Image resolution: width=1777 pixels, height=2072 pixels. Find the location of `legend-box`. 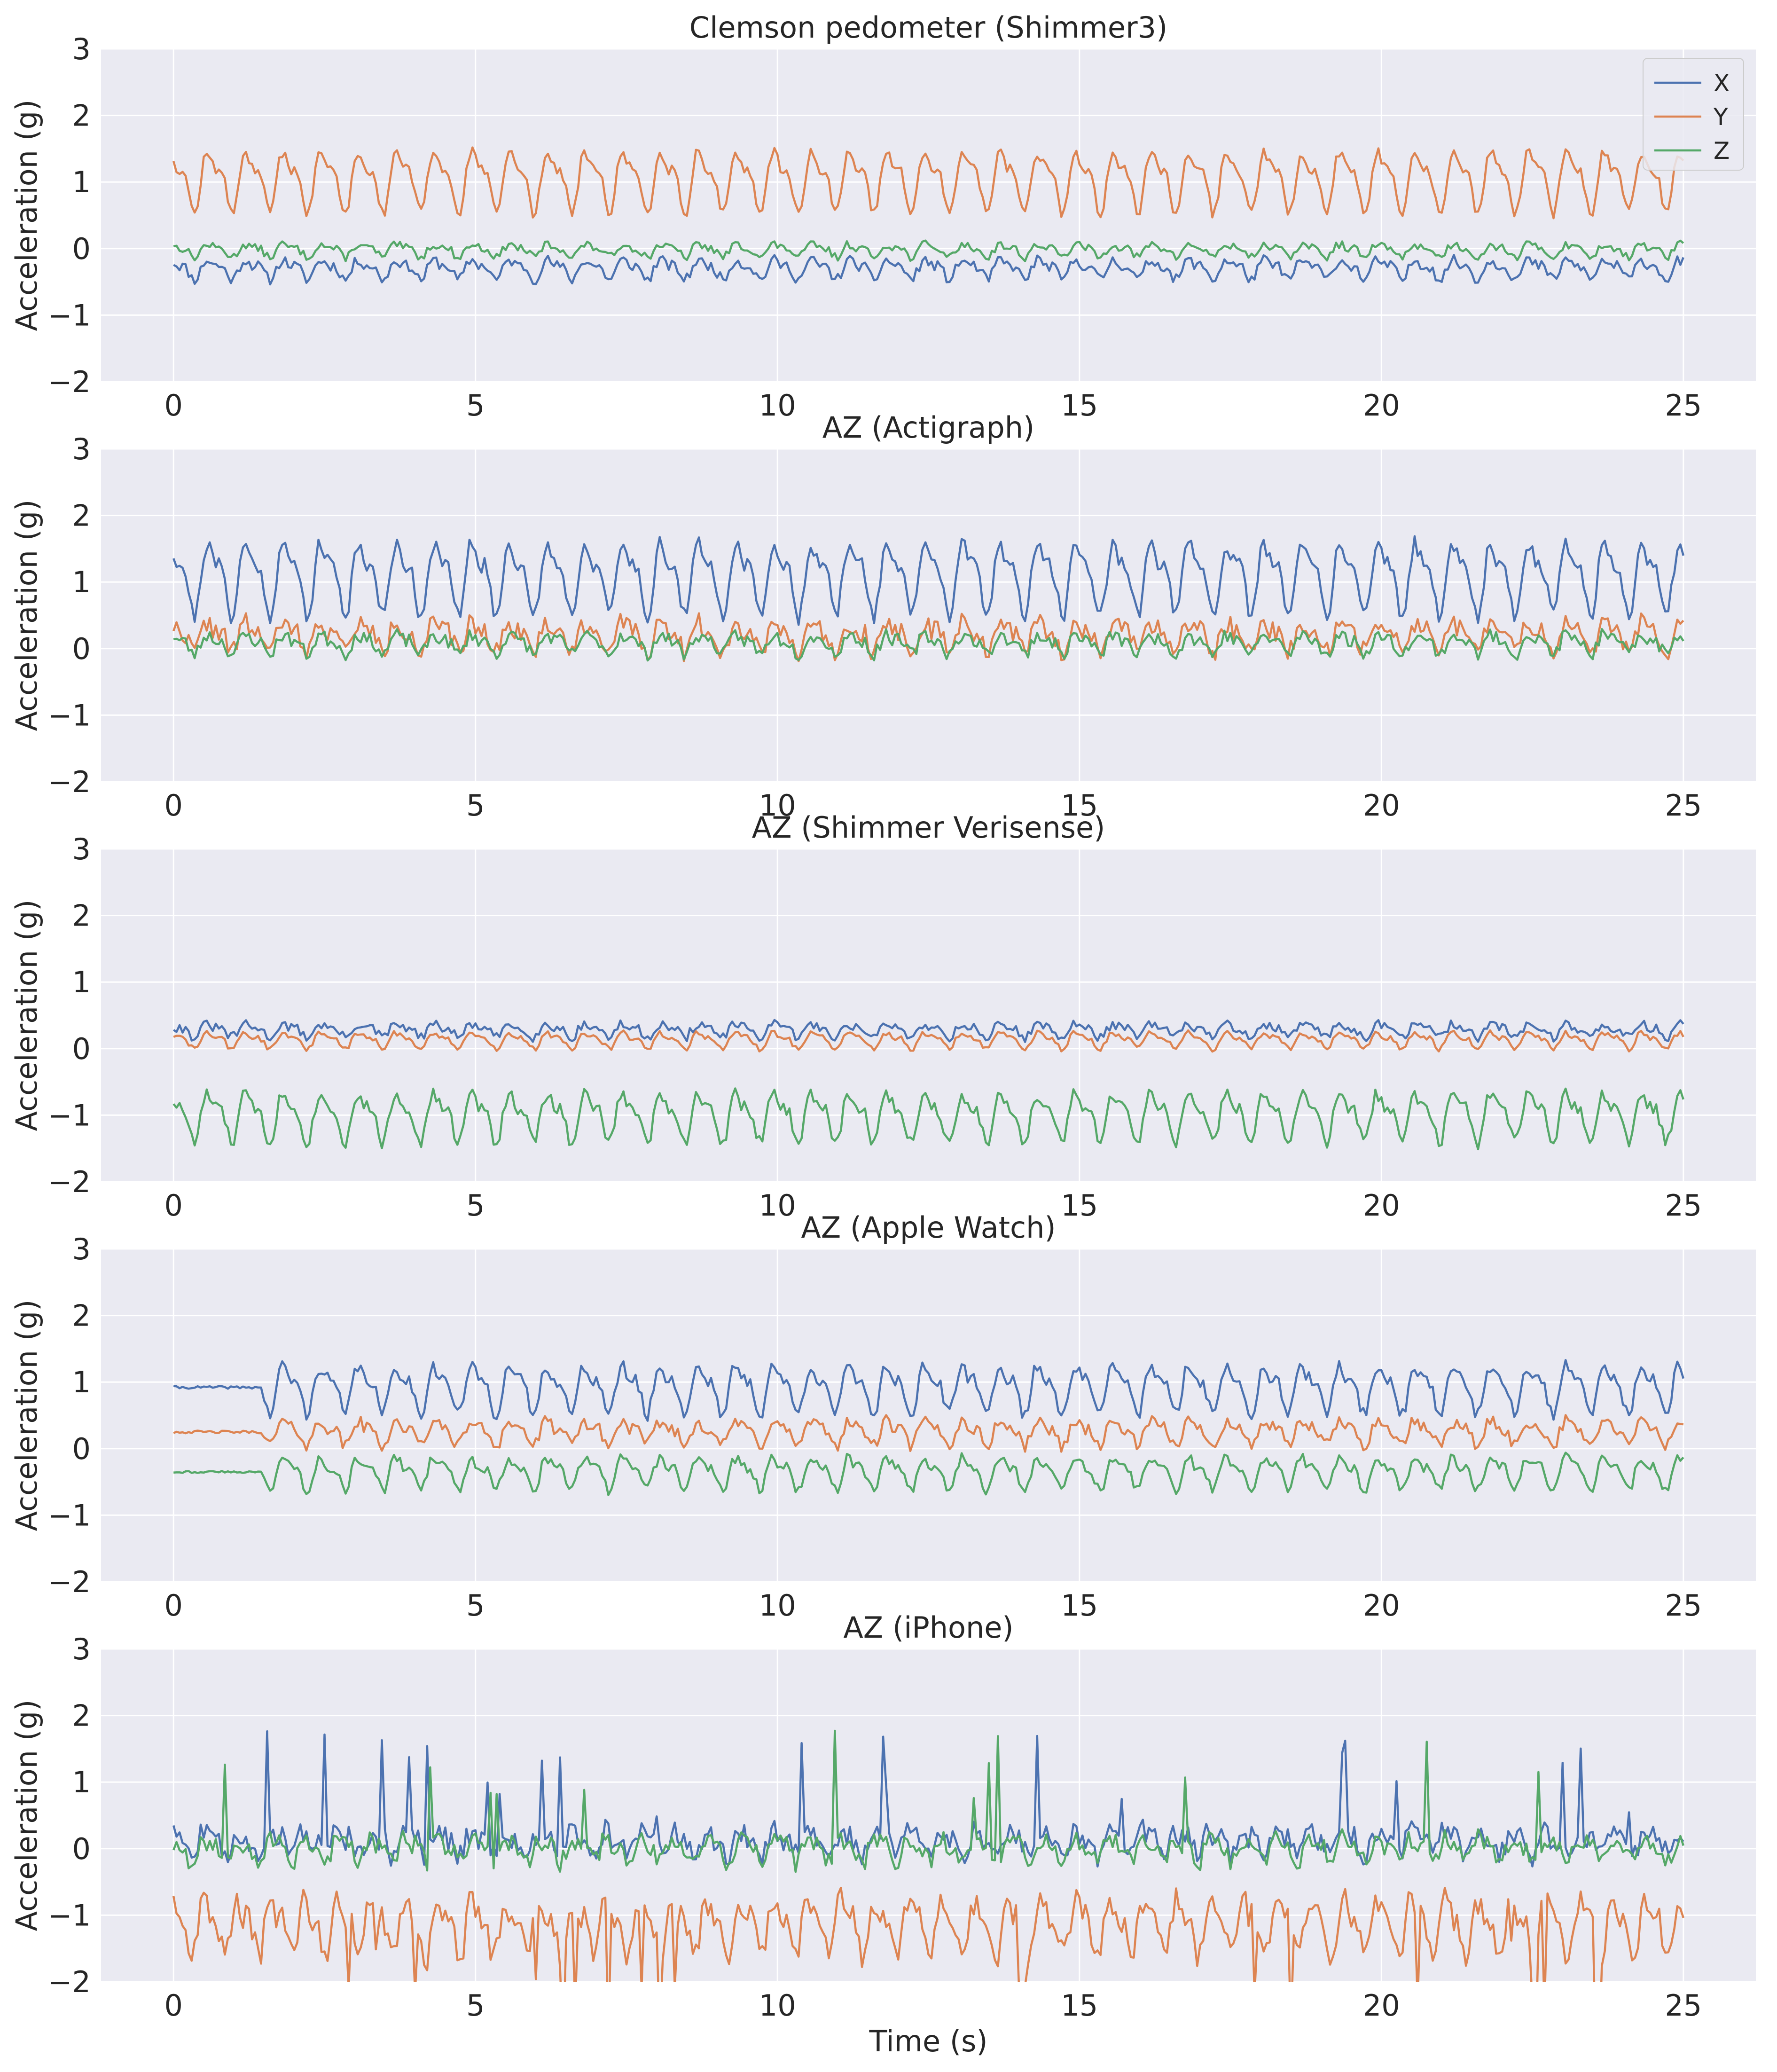

legend-box is located at coordinates (1693, 114).